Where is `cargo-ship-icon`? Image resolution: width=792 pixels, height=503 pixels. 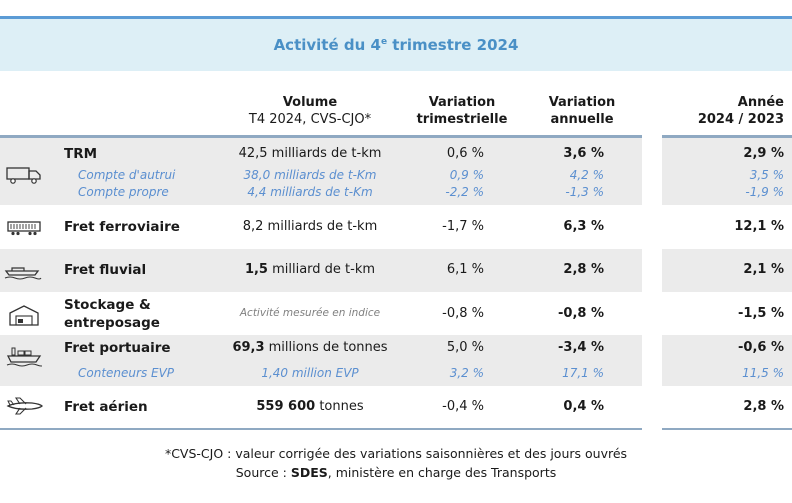
cargo-ship-icon is located at coordinates (25, 359).